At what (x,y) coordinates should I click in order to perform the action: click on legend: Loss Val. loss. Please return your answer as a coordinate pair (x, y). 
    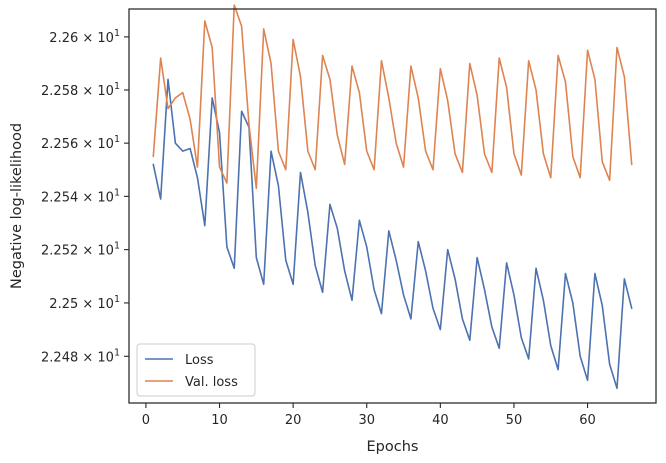
    Looking at the image, I should click on (196, 370).